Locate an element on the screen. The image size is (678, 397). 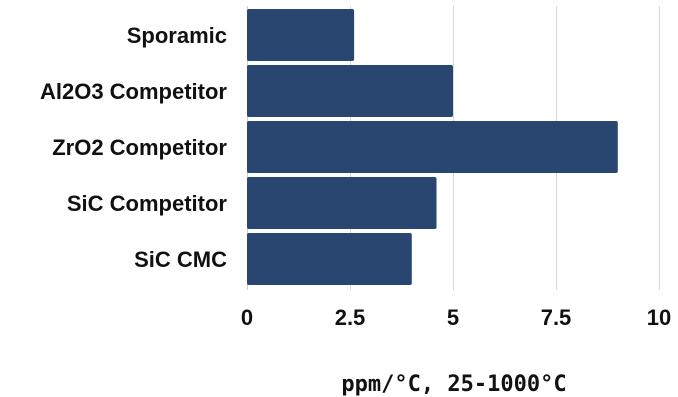
bar-zro2-competitor is located at coordinates (432, 147).